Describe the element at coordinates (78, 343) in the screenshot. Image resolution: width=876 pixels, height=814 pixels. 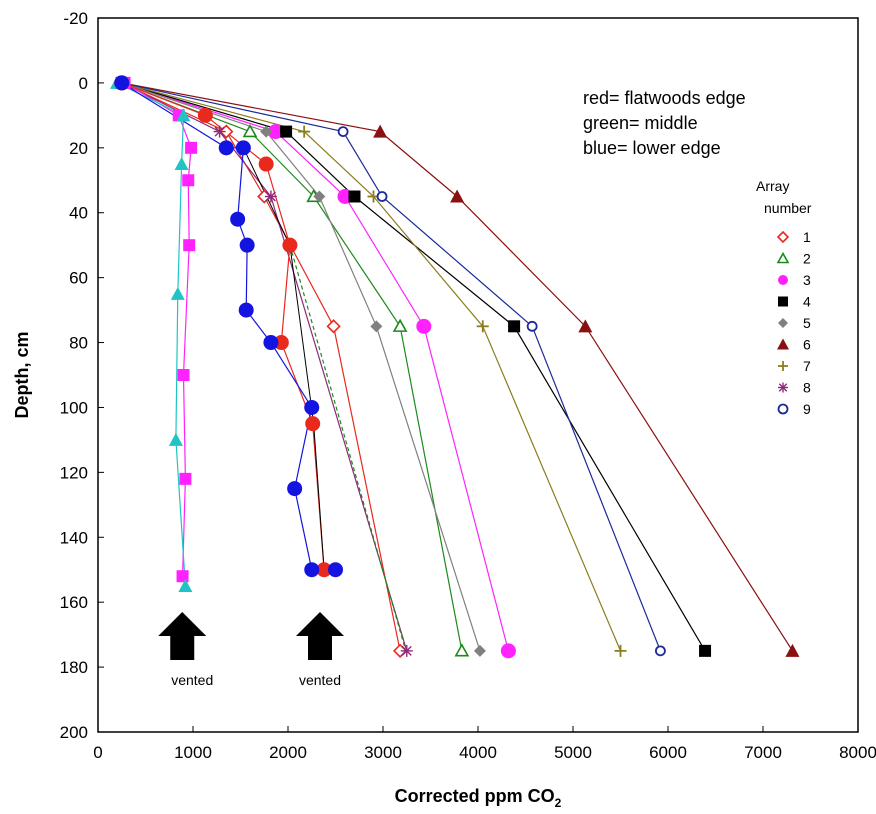
I see `y-tick-label: 80` at that location.